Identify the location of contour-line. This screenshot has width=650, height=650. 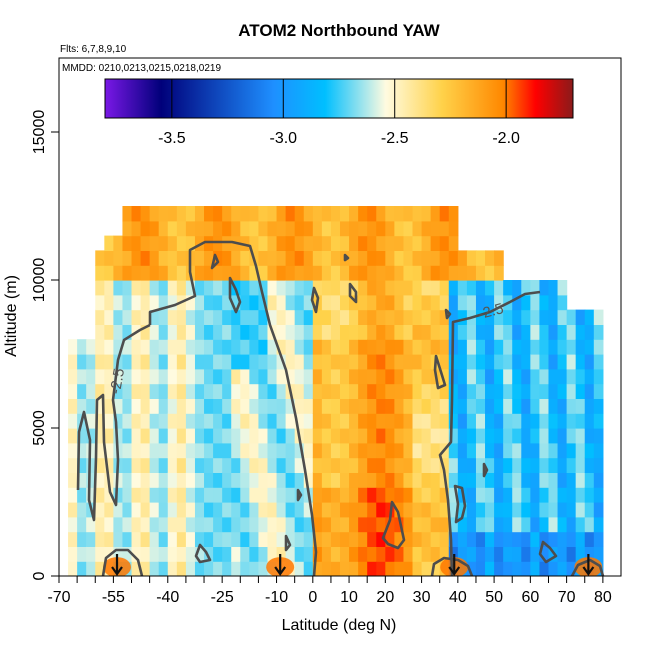
(299, 495).